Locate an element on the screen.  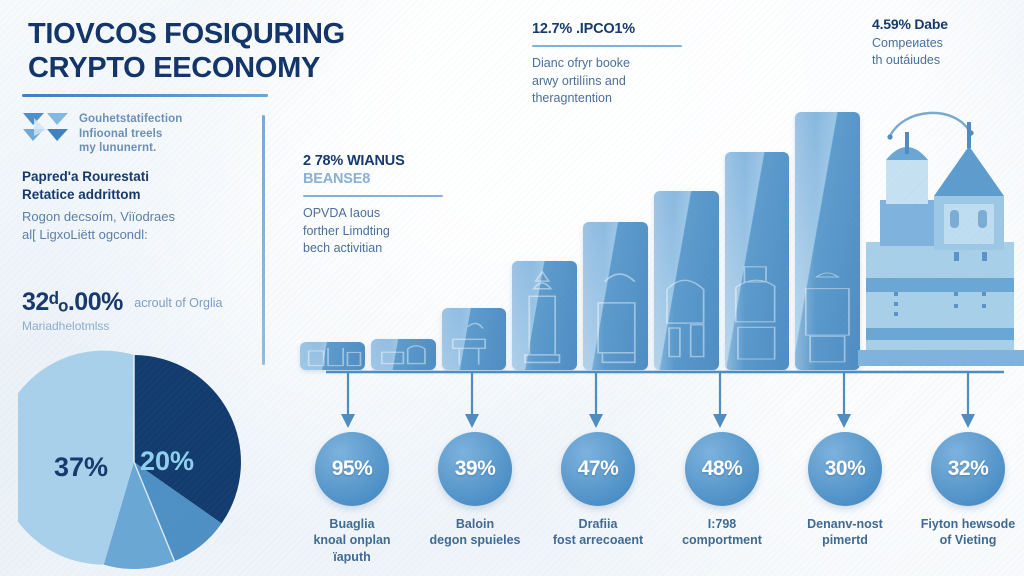
kpi-disc-6: 32% is located at coordinates (968, 469).